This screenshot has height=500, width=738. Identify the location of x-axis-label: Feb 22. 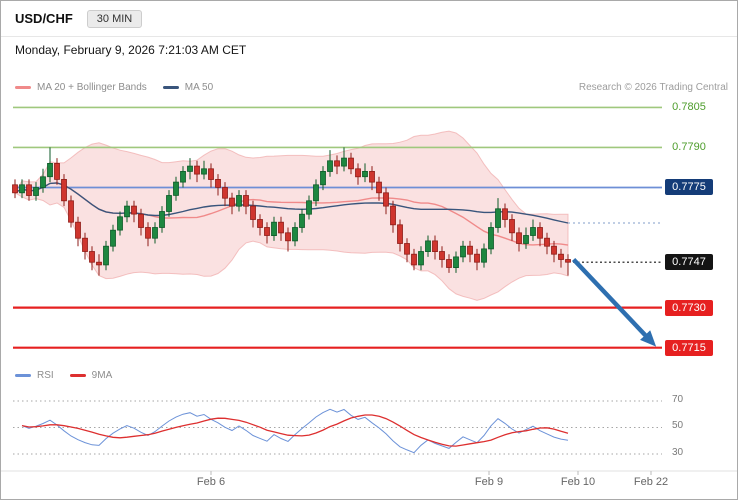
(651, 482).